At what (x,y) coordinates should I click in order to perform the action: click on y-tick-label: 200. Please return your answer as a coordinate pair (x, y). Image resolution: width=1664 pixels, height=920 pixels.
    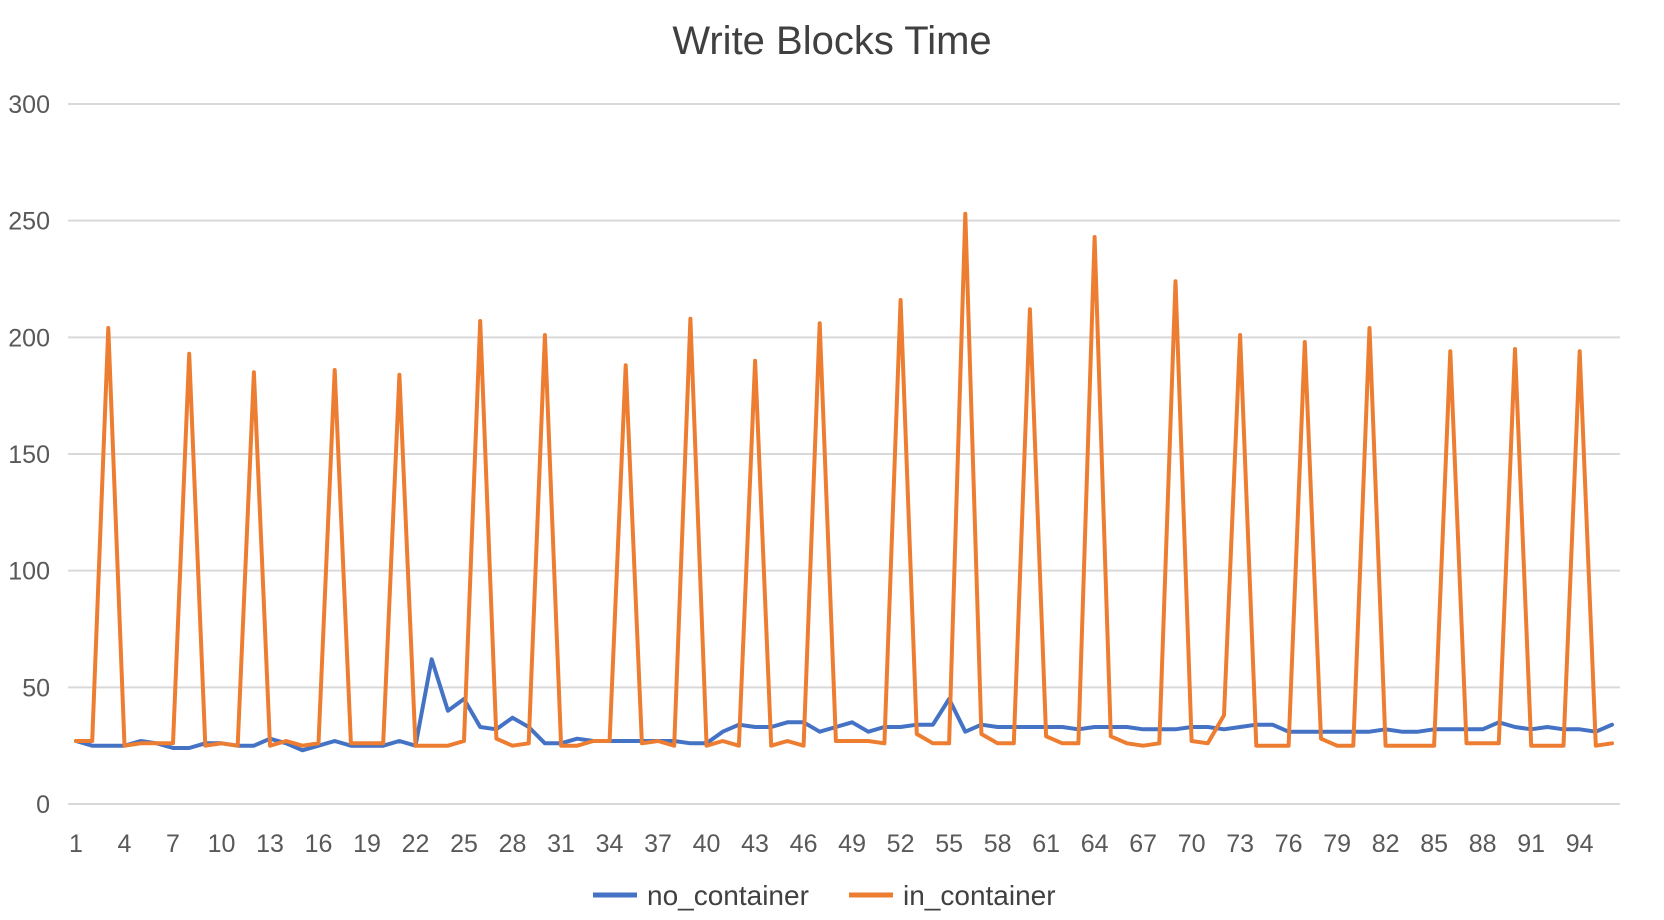
    Looking at the image, I should click on (29, 338).